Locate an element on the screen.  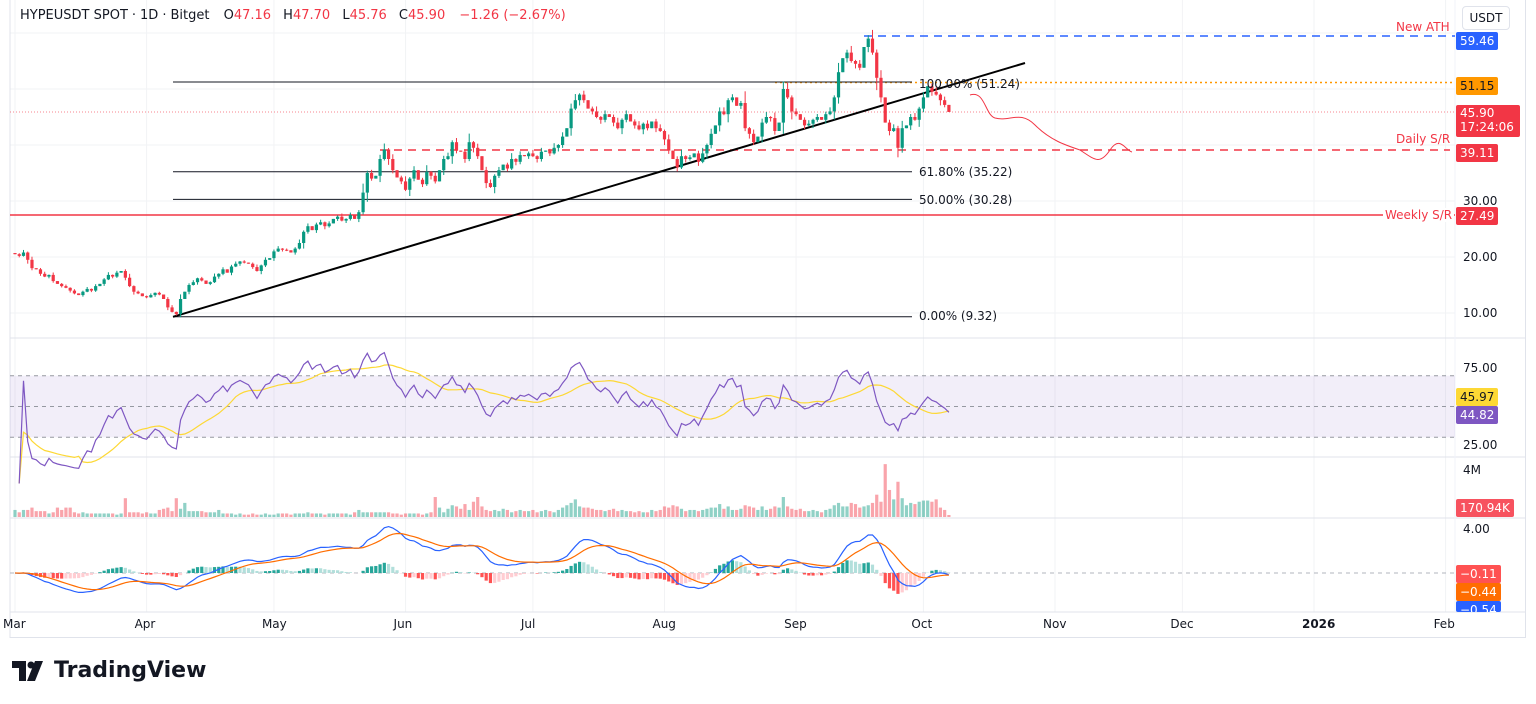
time-axis-label: Mar is located at coordinates (14, 624).